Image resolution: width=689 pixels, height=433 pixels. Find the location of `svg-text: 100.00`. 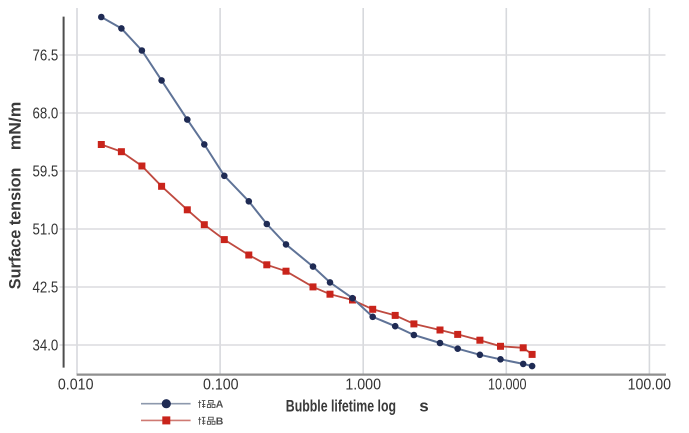

svg-text: 100.00 is located at coordinates (649, 385).